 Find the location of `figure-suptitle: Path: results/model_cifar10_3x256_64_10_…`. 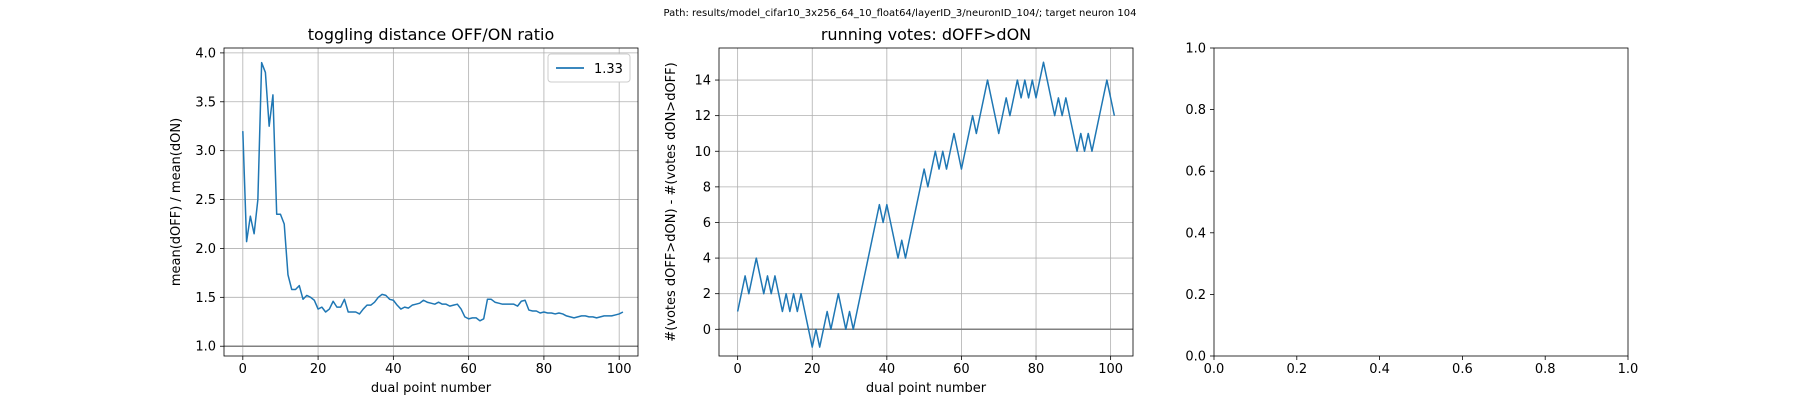

figure-suptitle: Path: results/model_cifar10_3x256_64_10_… is located at coordinates (900, 13).